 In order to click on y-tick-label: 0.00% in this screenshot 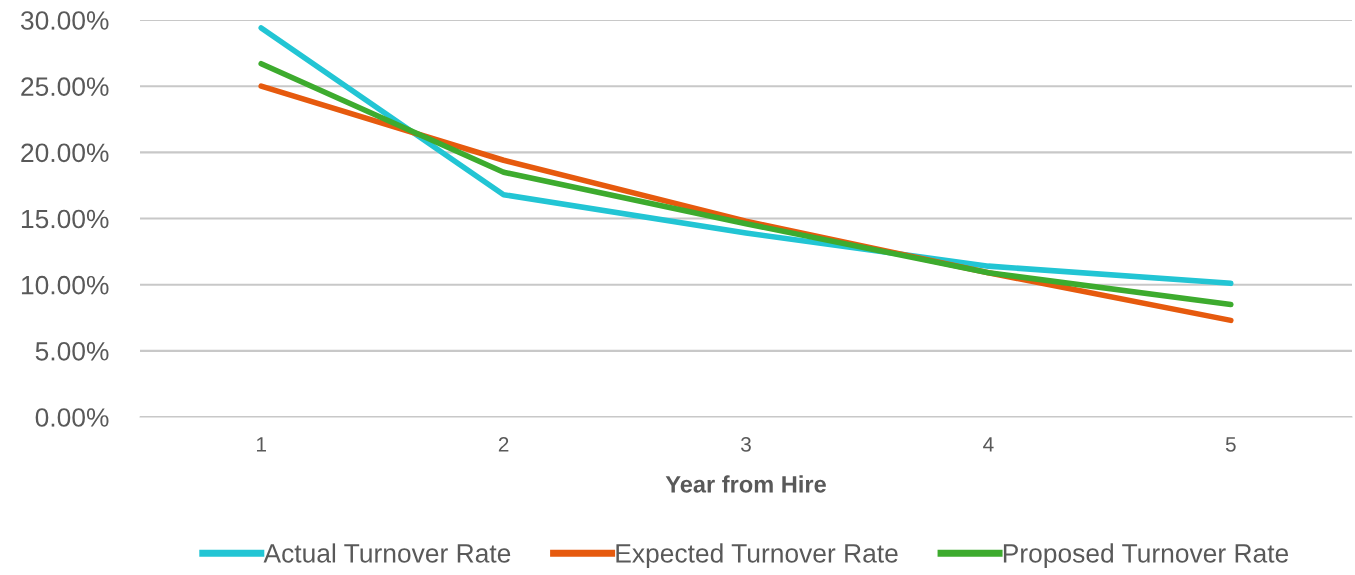, I will do `click(72, 417)`.